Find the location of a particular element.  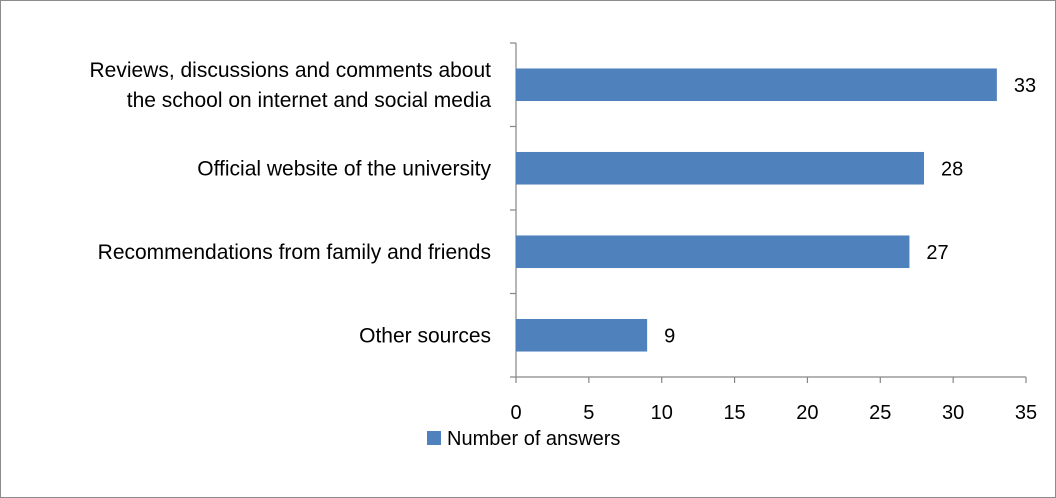

category-label: the school on internet and social media is located at coordinates (309, 100).